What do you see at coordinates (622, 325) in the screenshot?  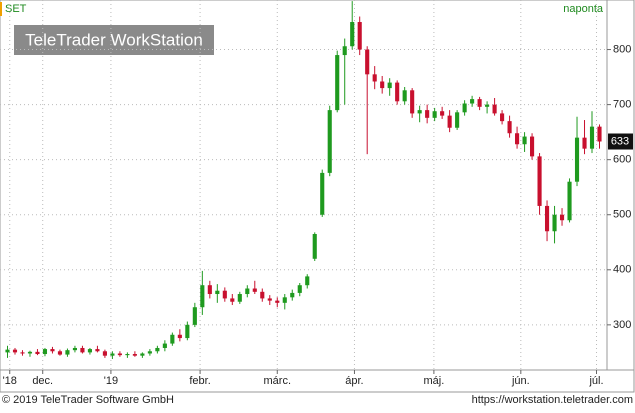 I see `y-tick-label: 300` at bounding box center [622, 325].